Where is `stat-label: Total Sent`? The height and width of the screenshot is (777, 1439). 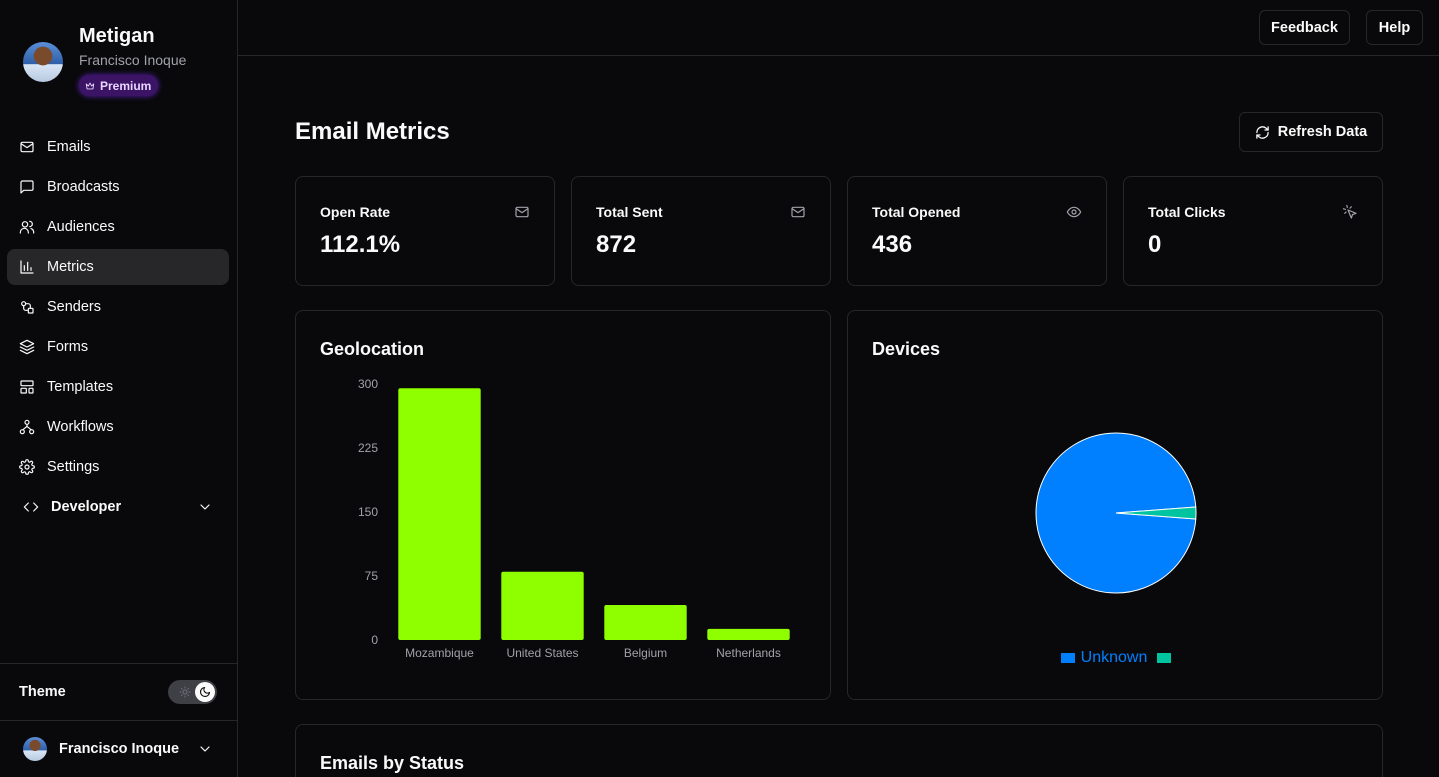
stat-label: Total Sent is located at coordinates (629, 212).